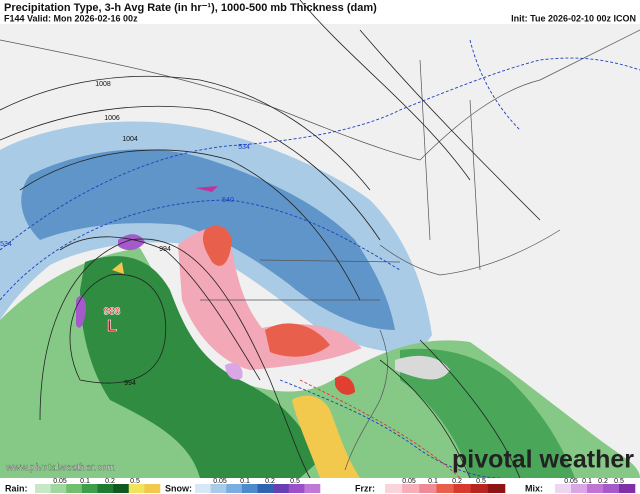 This screenshot has width=640, height=494. I want to click on frzr-red1, so click(217, 245).